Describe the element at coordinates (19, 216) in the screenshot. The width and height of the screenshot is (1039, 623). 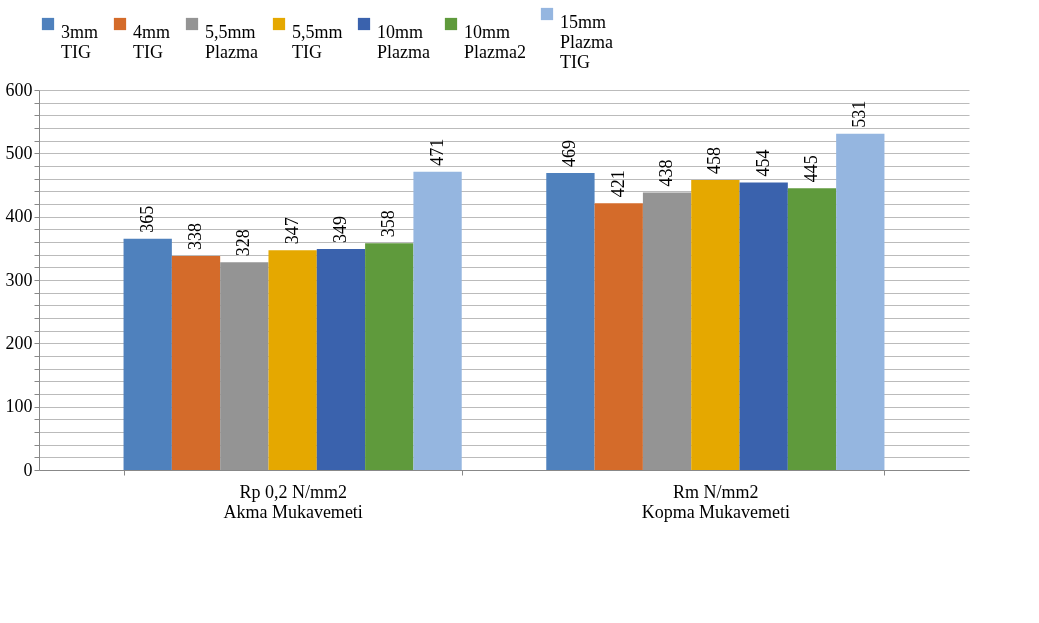
I see `y-tick-label: 400` at that location.